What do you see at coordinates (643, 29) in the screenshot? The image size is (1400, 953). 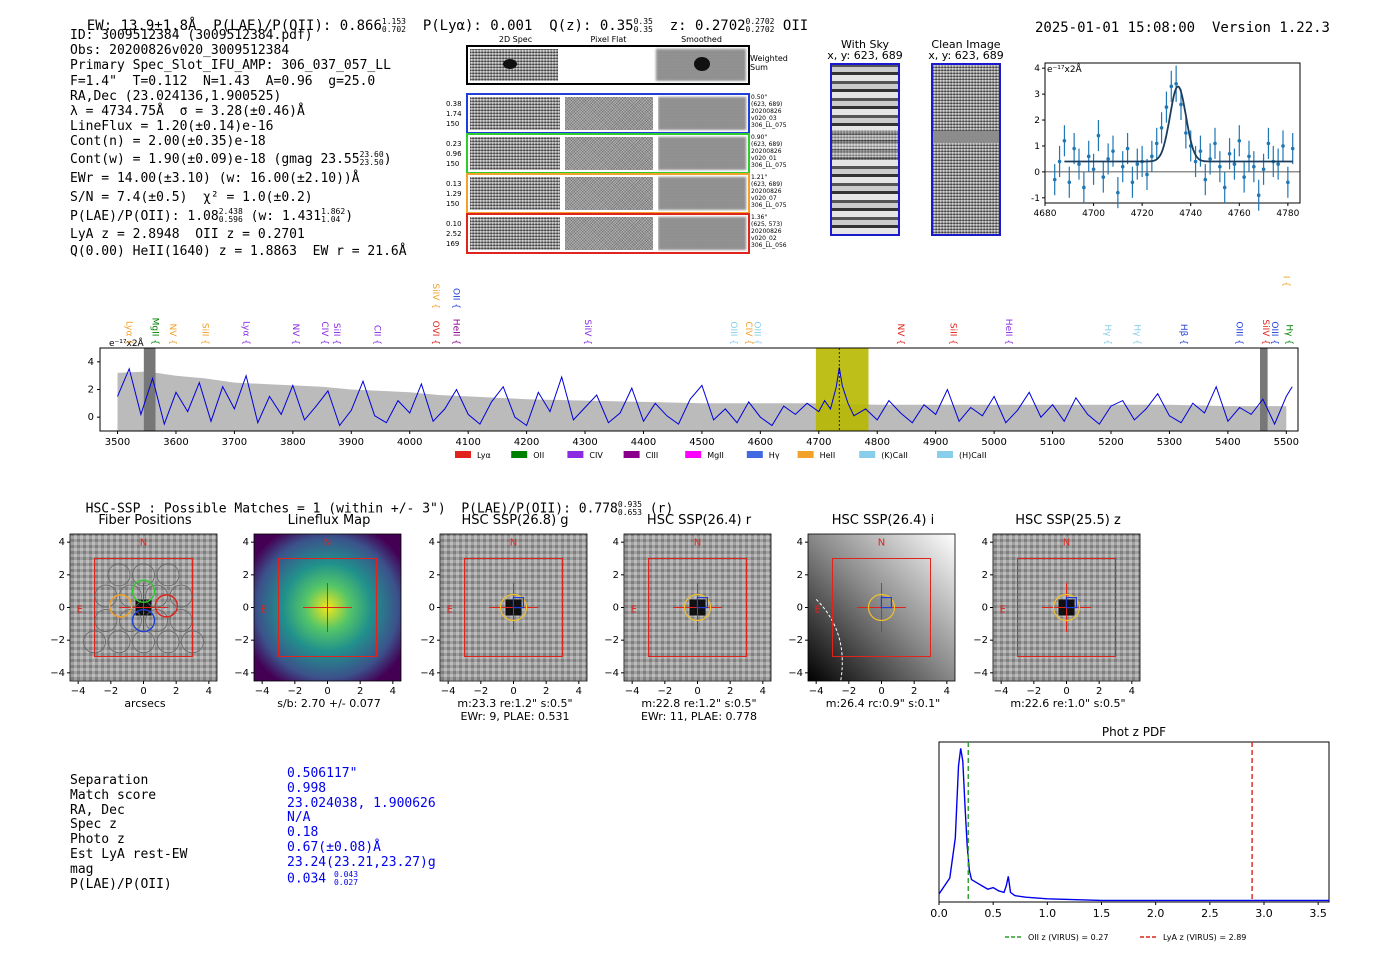 I see `header-qz-lo: 0.35` at bounding box center [643, 29].